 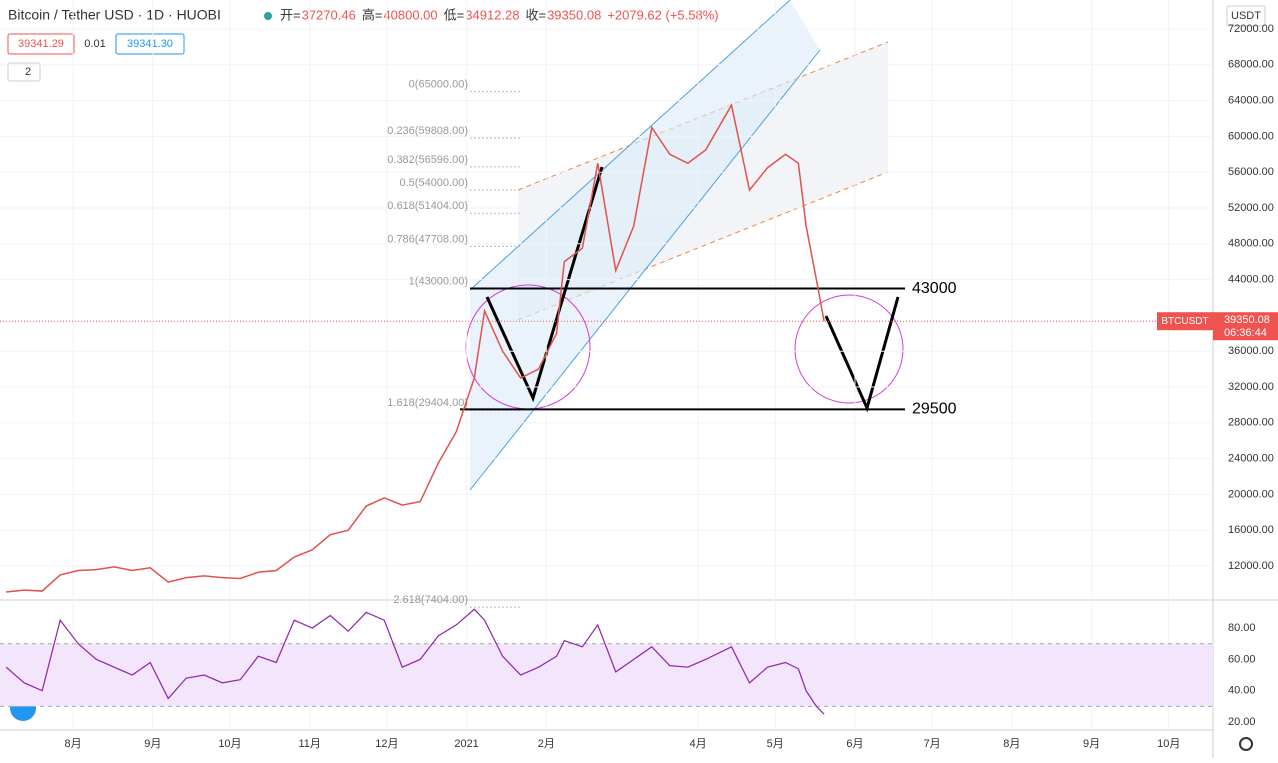 I want to click on bid: 39341.29, so click(x=41, y=44).